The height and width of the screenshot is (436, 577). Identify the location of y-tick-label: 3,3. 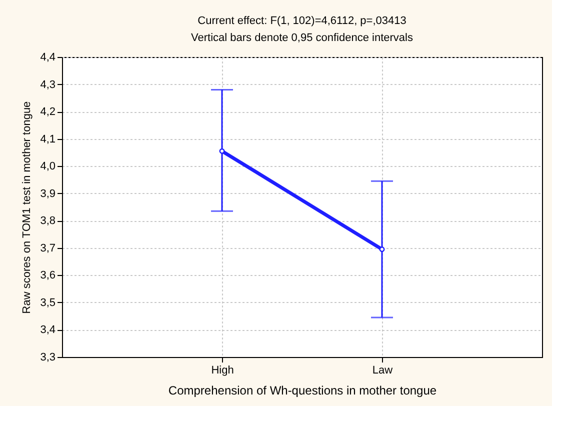
(48, 358).